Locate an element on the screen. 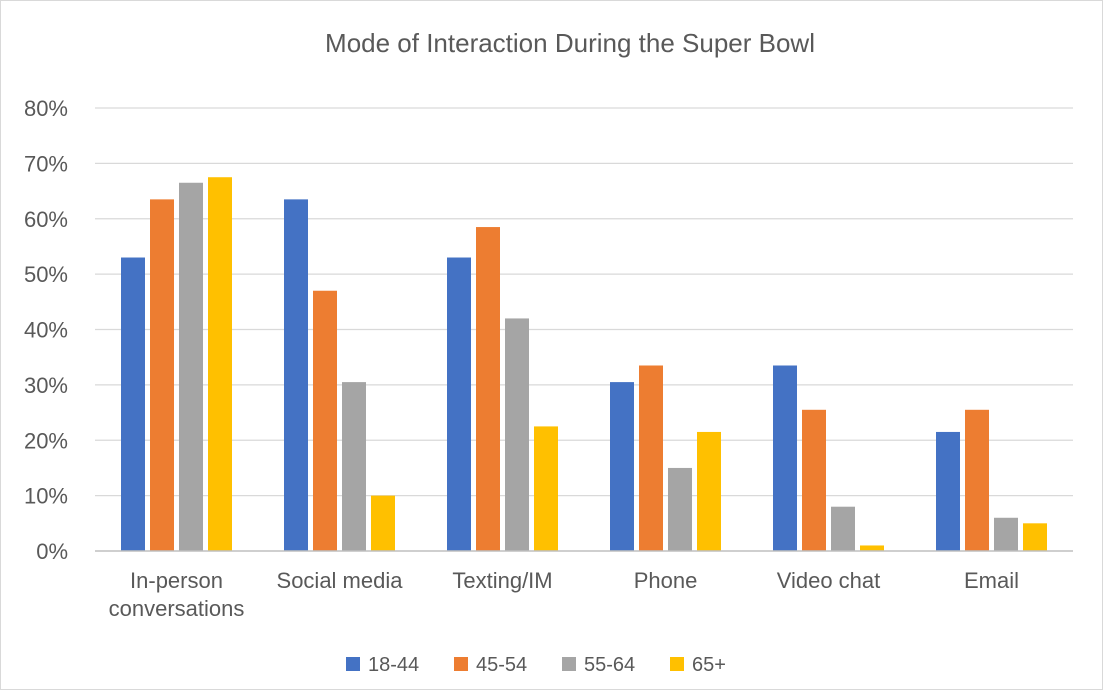 This screenshot has width=1105, height=692. y-tick-label: 70% is located at coordinates (46, 163).